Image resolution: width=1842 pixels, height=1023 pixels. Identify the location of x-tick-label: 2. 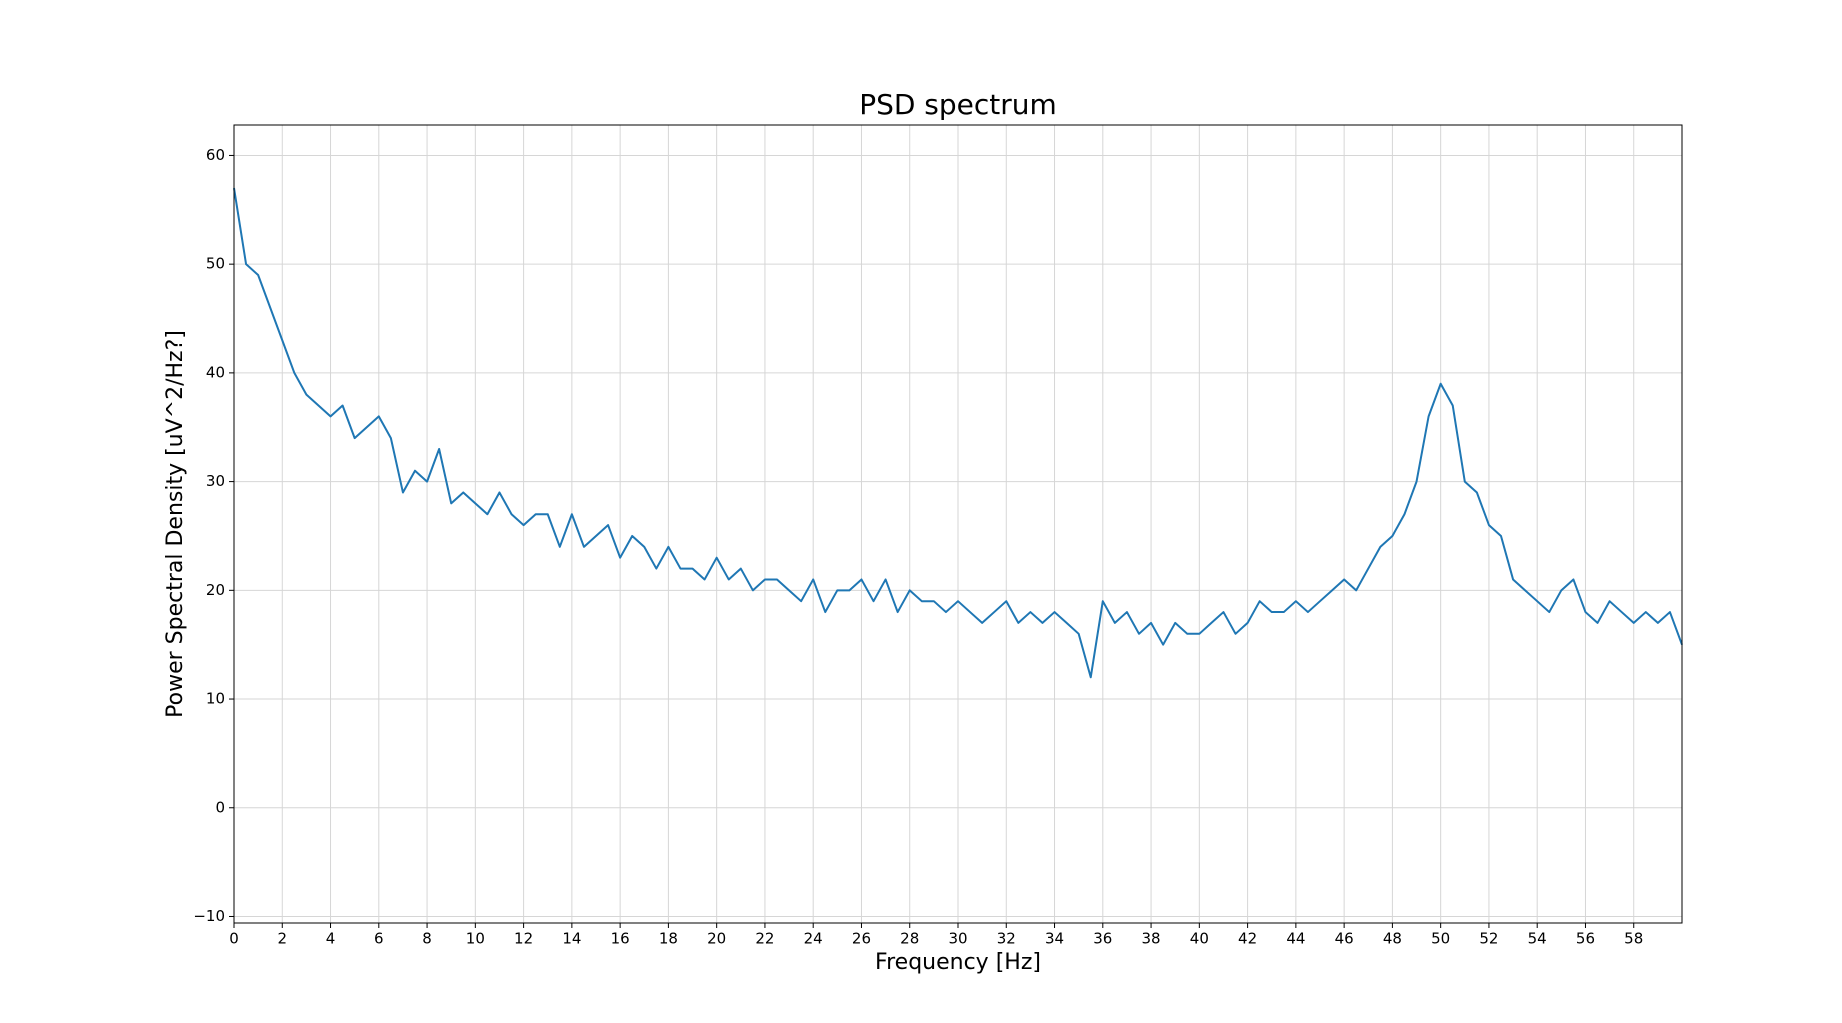
(282, 939).